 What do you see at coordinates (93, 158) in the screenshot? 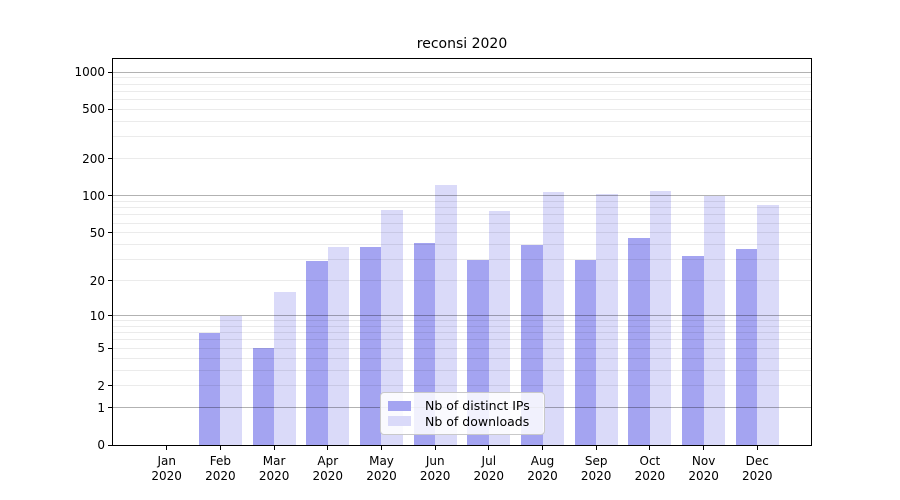
I see `y-tick-label-200: 200` at bounding box center [93, 158].